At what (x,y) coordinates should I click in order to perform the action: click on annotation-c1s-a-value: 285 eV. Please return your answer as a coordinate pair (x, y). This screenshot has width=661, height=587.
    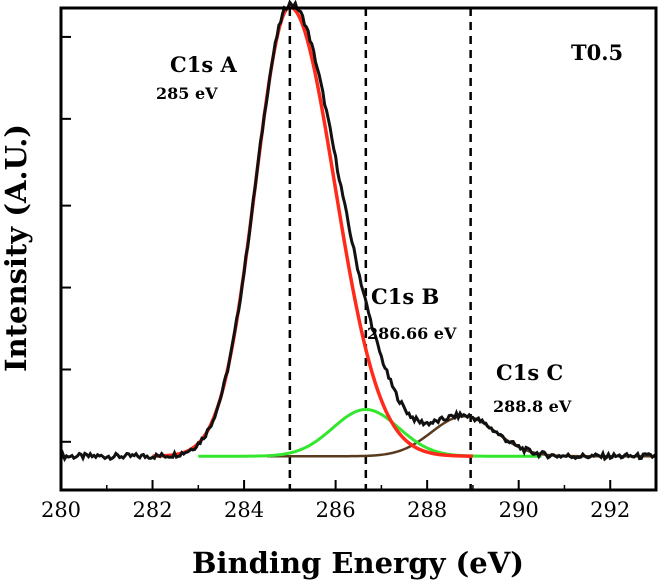
    Looking at the image, I should click on (187, 93).